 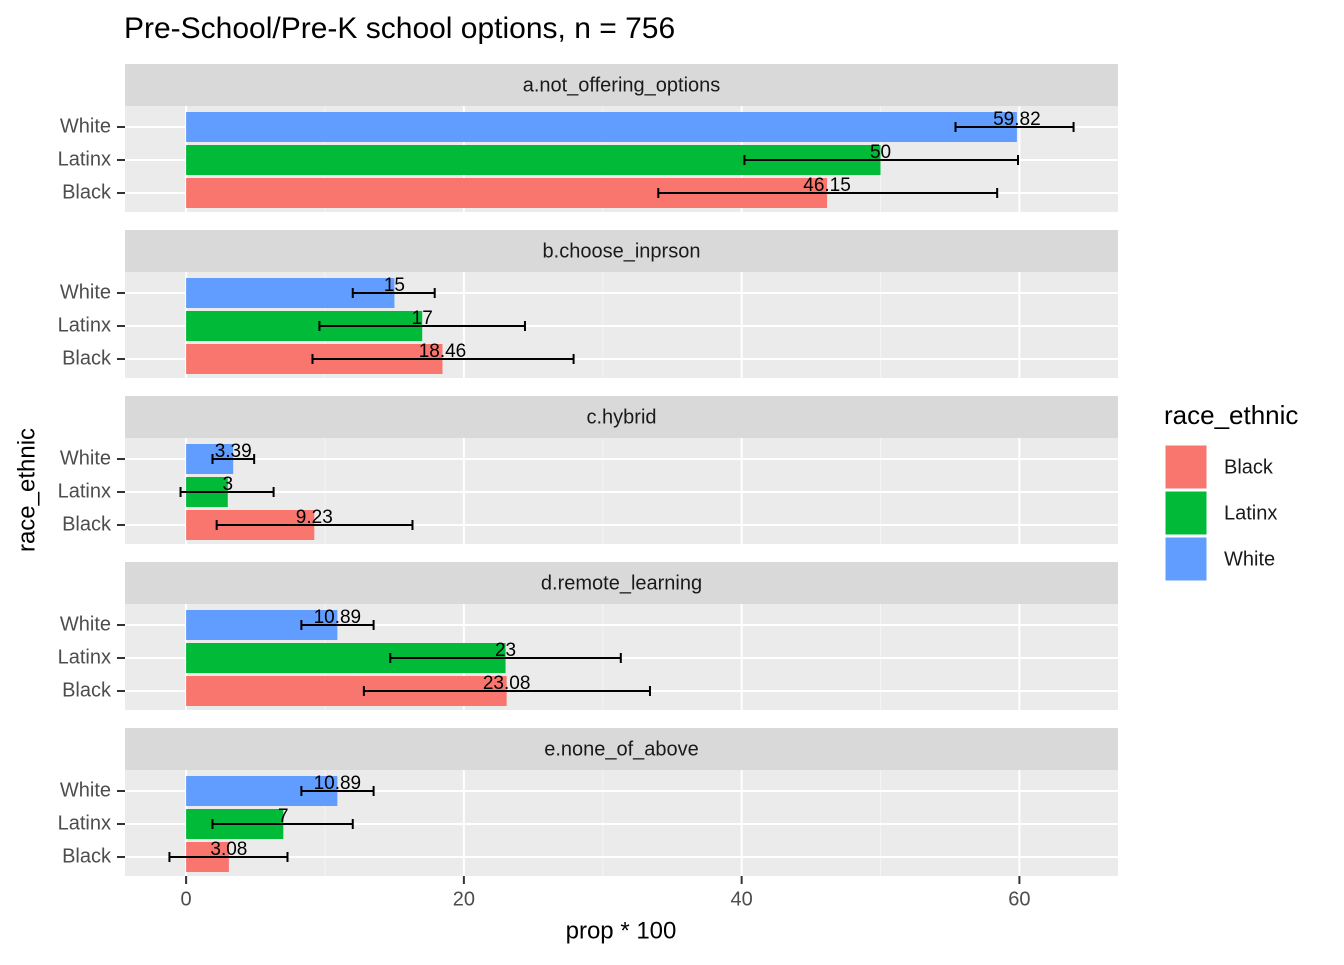 I want to click on data-label: 3, so click(x=227, y=484).